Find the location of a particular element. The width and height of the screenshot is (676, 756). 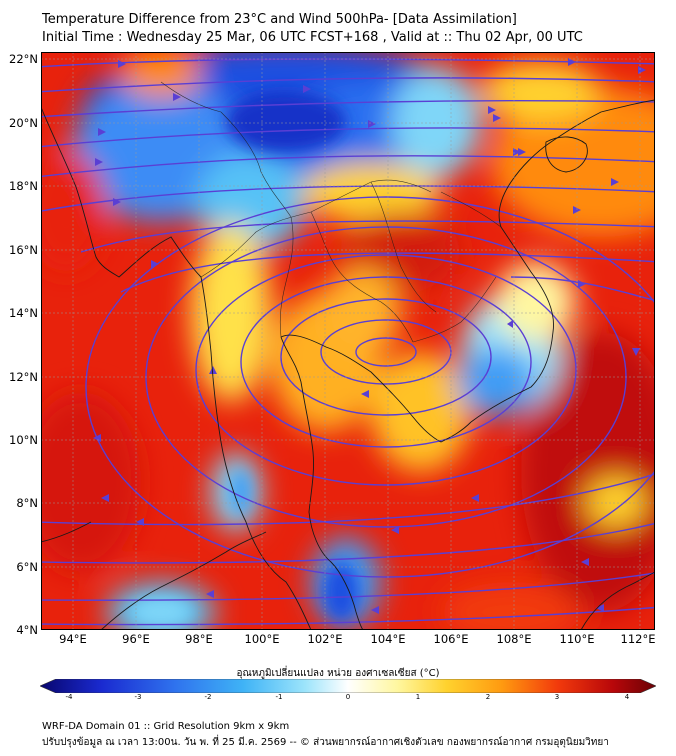

lat-label-14: 14°N is located at coordinates (23, 313).